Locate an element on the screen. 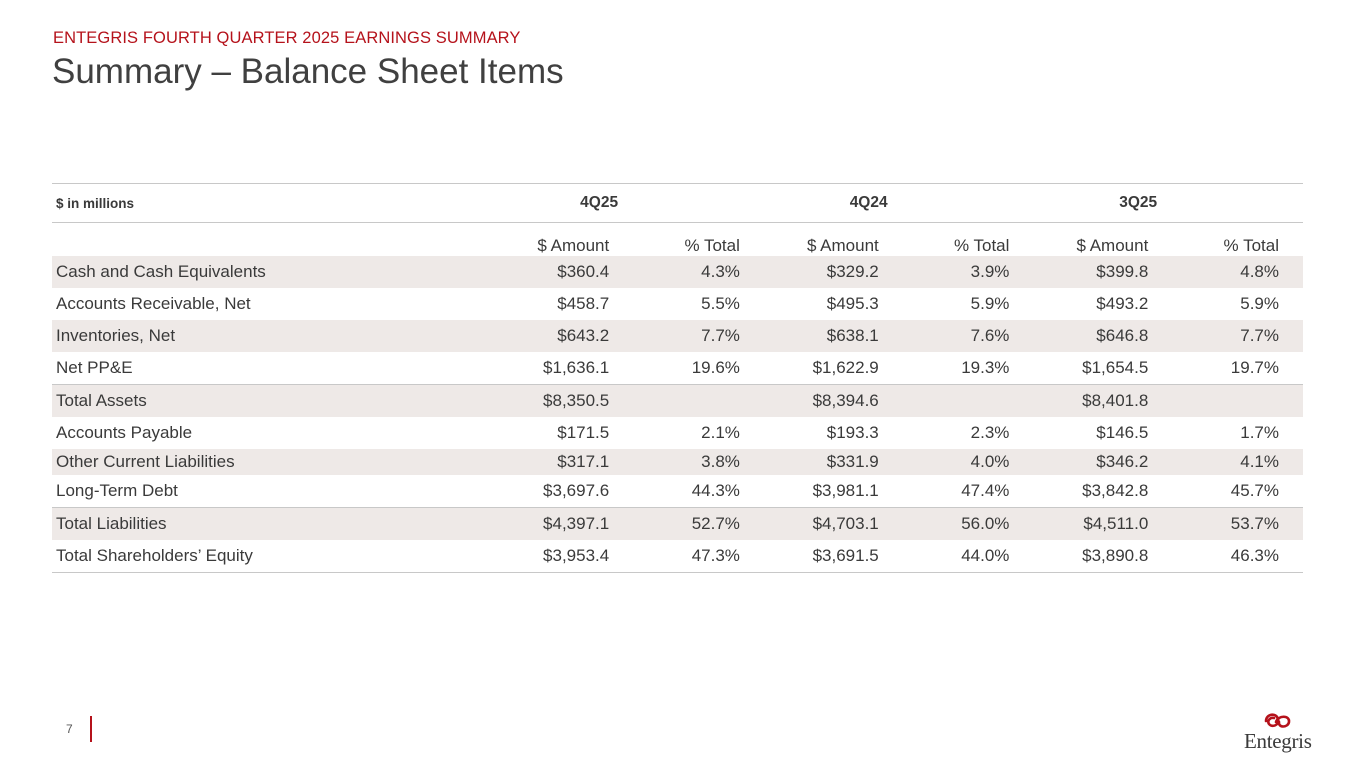 This screenshot has width=1365, height=768. table-cell: 2.1% is located at coordinates (720, 432).